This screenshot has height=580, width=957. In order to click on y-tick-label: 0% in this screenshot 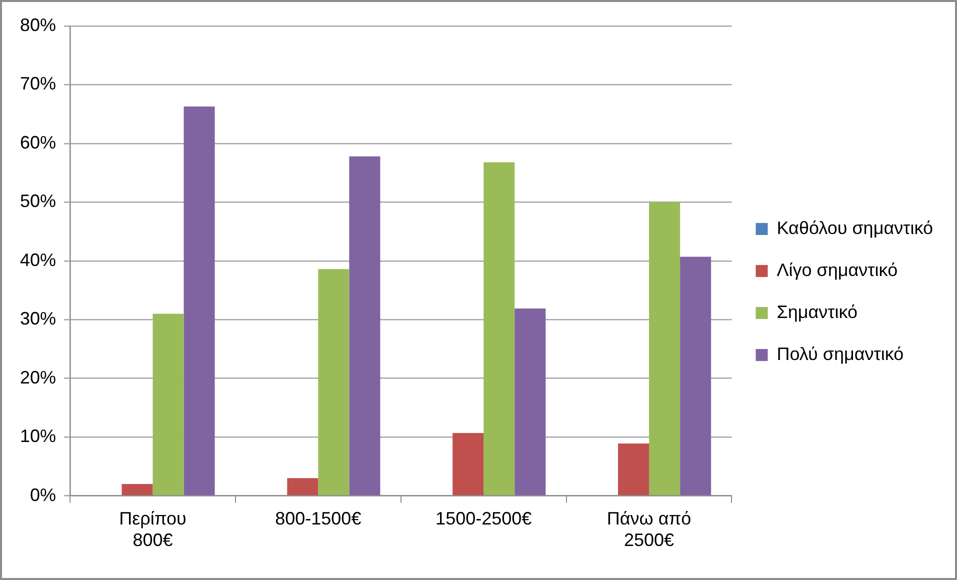, I will do `click(43, 494)`.